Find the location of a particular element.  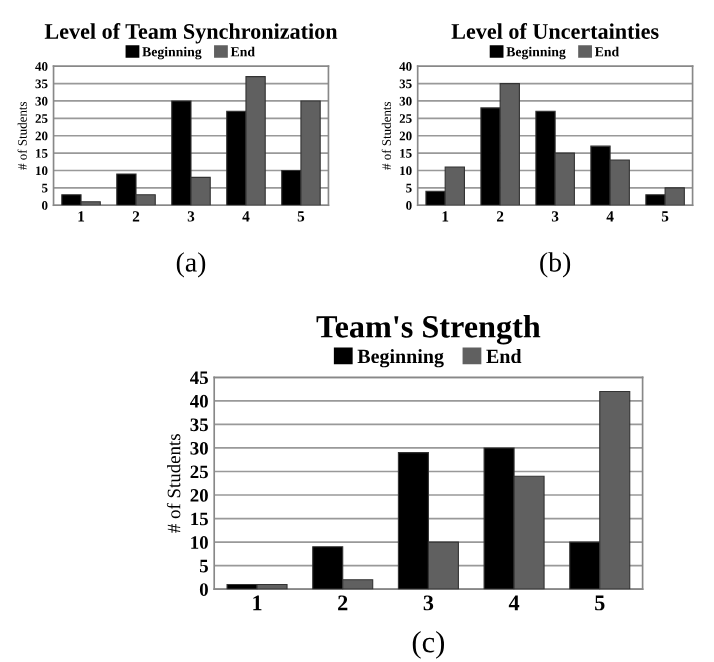

y-tick-label: 25 is located at coordinates (199, 472).